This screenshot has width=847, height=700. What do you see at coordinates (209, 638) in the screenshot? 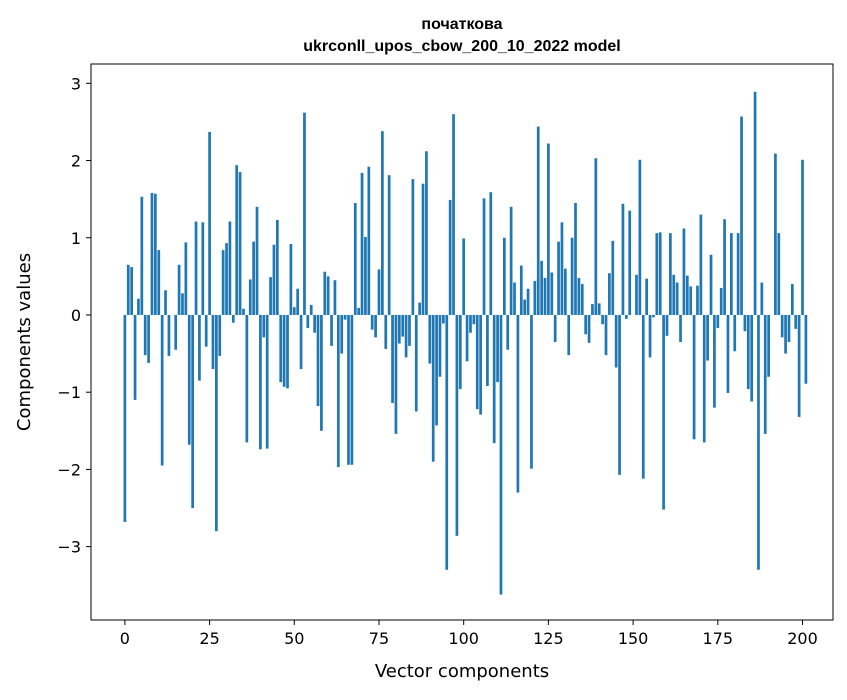
I see `x-tick-label-25: 25` at bounding box center [209, 638].